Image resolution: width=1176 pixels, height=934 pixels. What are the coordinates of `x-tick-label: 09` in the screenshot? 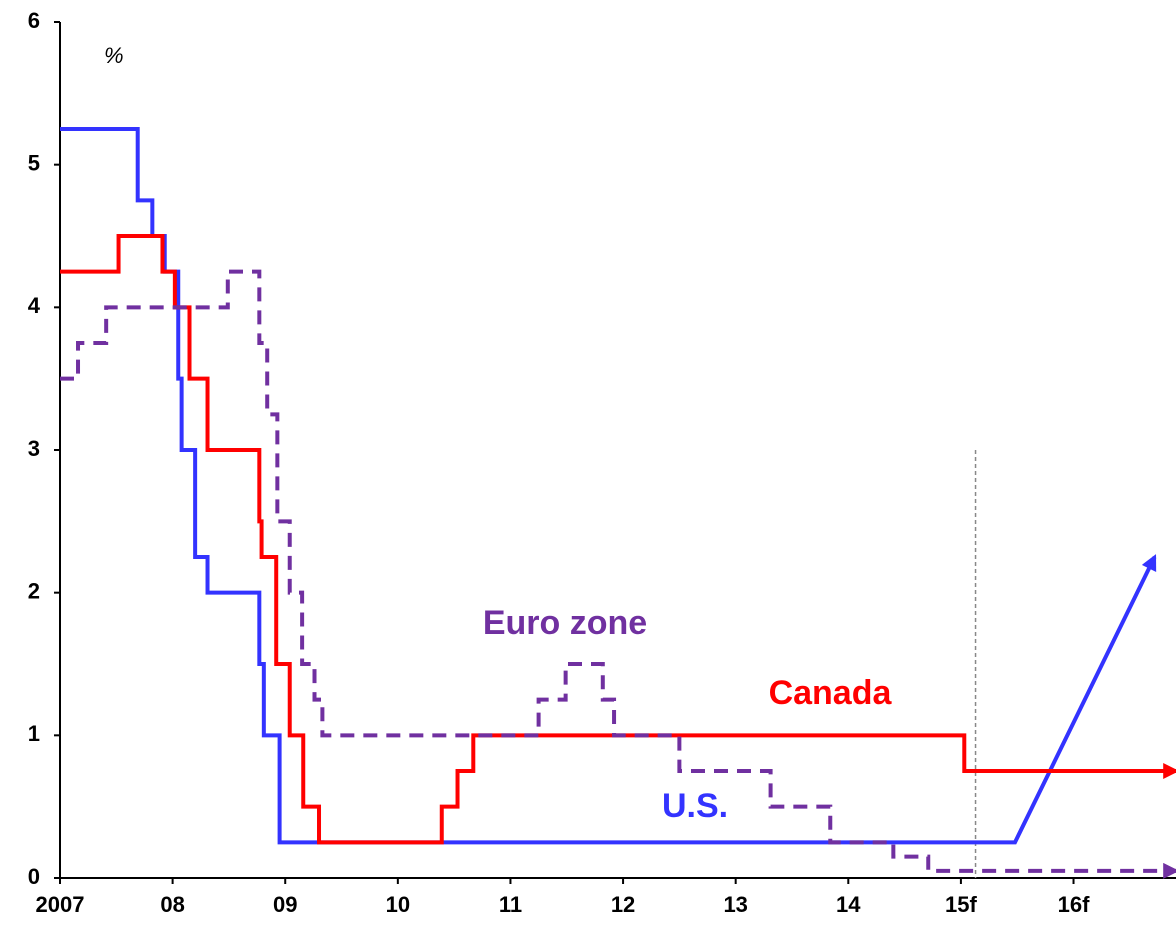 It's located at (285, 904).